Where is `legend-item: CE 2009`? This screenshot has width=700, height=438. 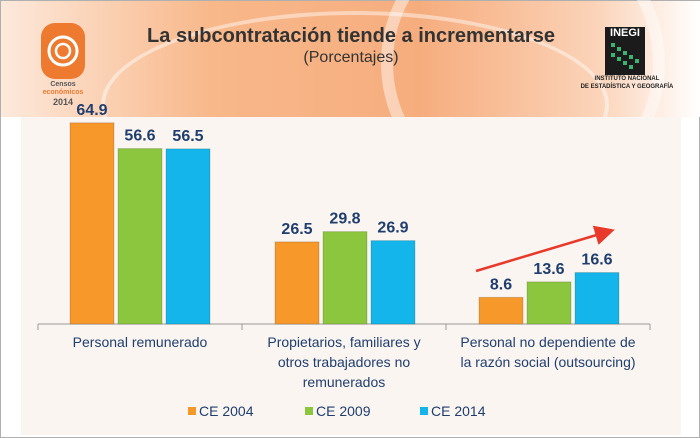
legend-item: CE 2009 is located at coordinates (337, 411).